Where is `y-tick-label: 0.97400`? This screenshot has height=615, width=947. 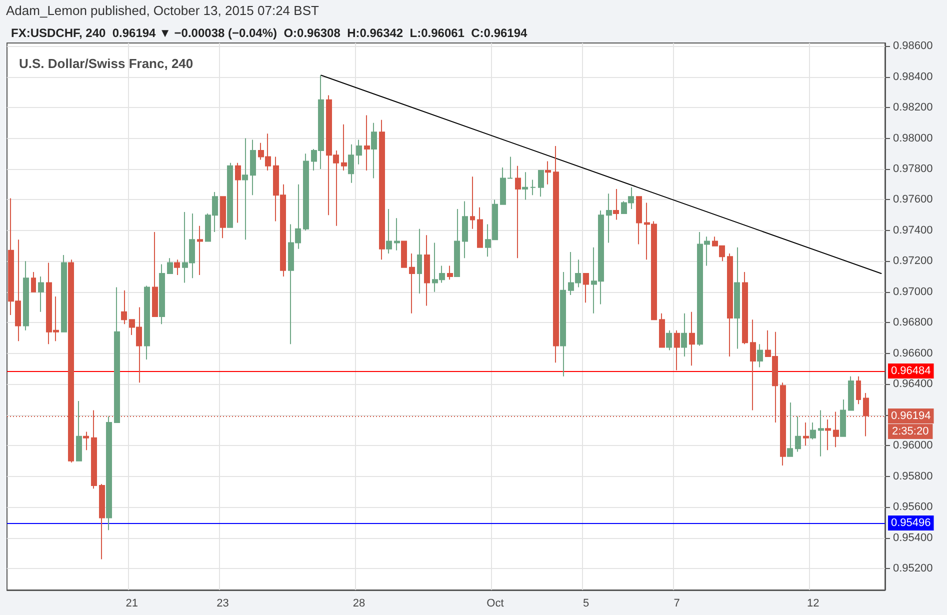
y-tick-label: 0.97400 is located at coordinates (913, 230).